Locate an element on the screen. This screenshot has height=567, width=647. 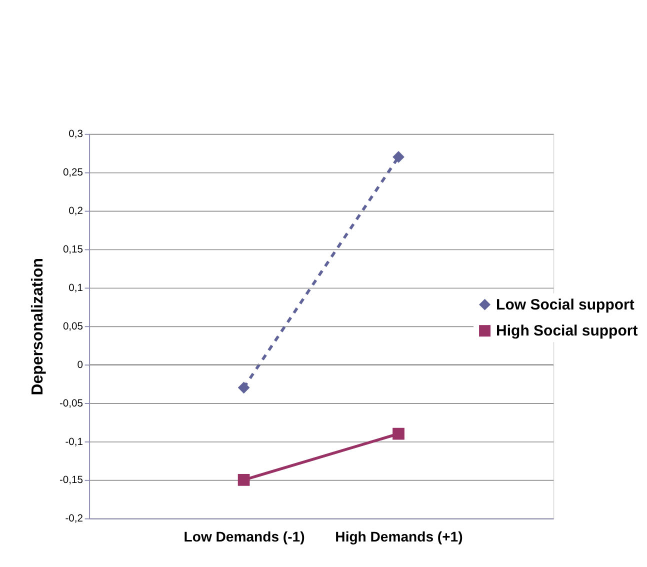
y-tick-label: 0,25 is located at coordinates (73, 173).